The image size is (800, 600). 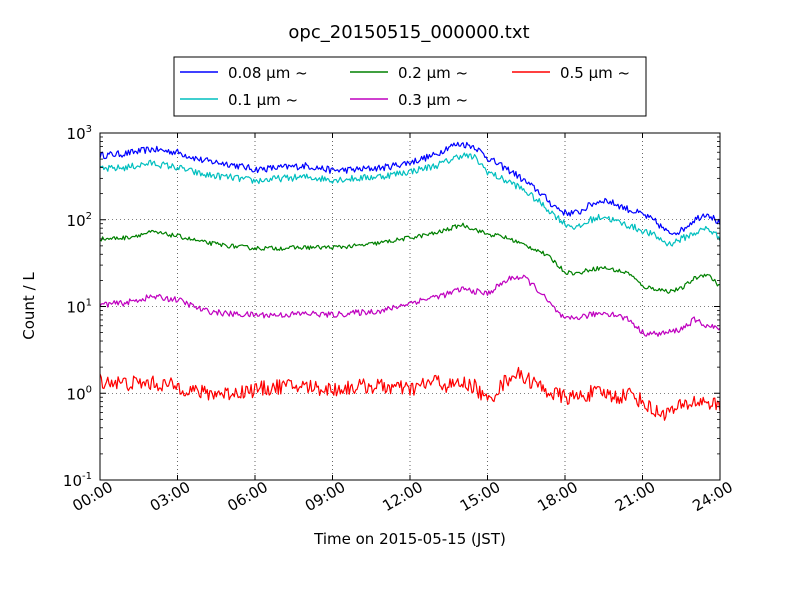 What do you see at coordinates (263, 100) in the screenshot?
I see `legend-label: 0.1 μm ~` at bounding box center [263, 100].